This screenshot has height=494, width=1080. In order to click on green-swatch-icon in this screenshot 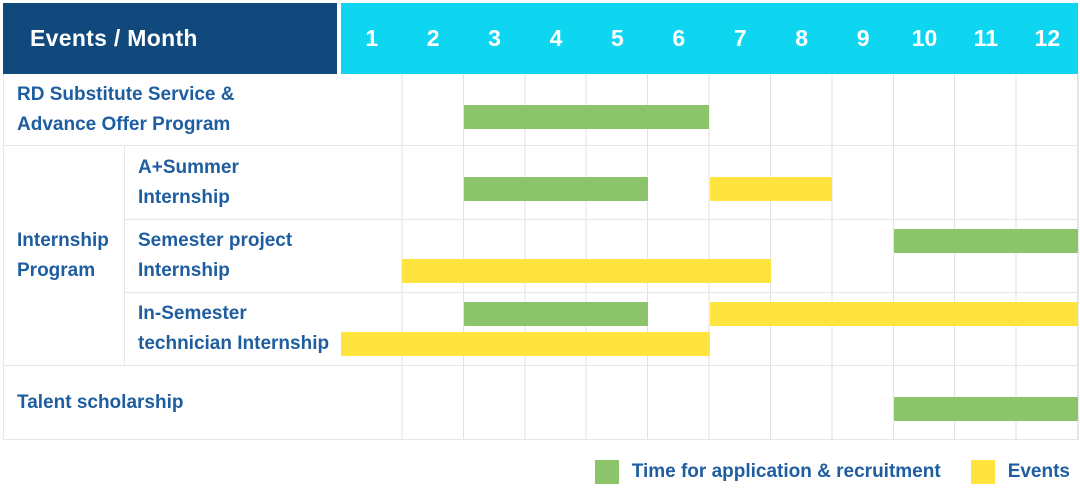, I will do `click(606, 472)`.